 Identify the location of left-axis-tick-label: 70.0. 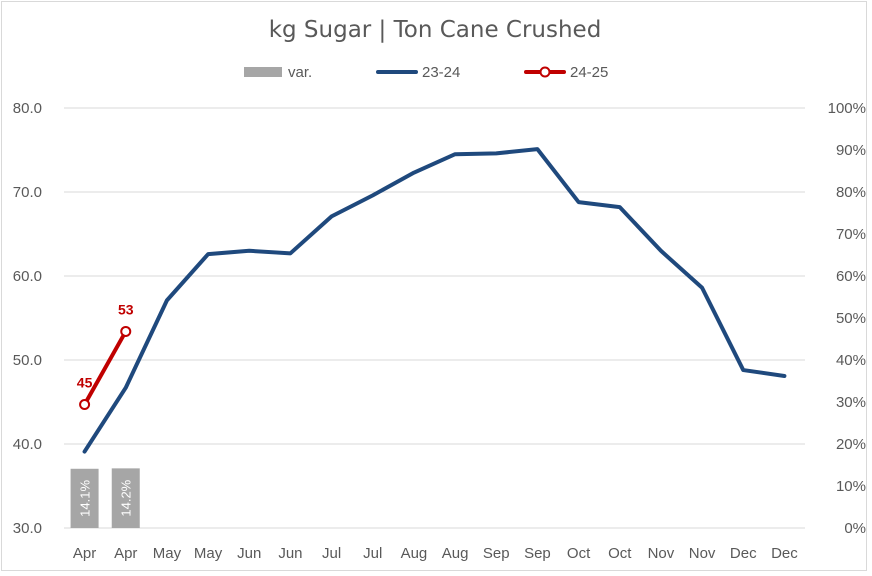
(27, 192).